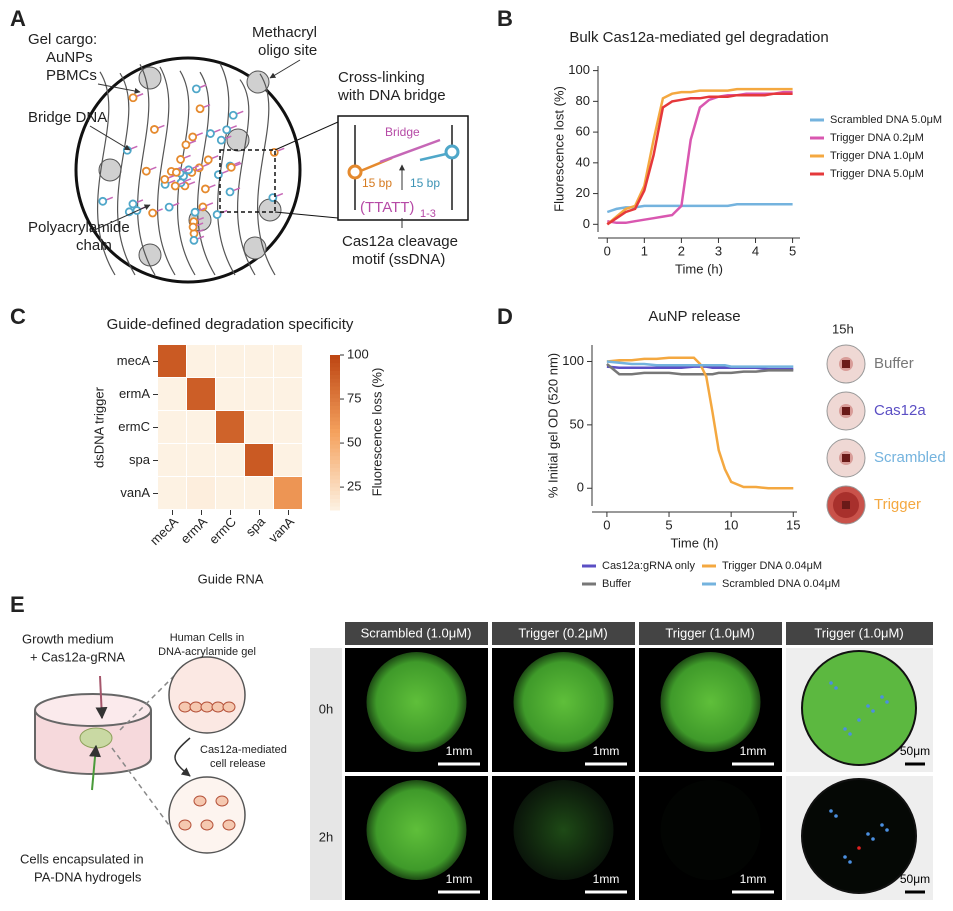  Describe the element at coordinates (18, 316) in the screenshot. I see `panel-label: C` at that location.